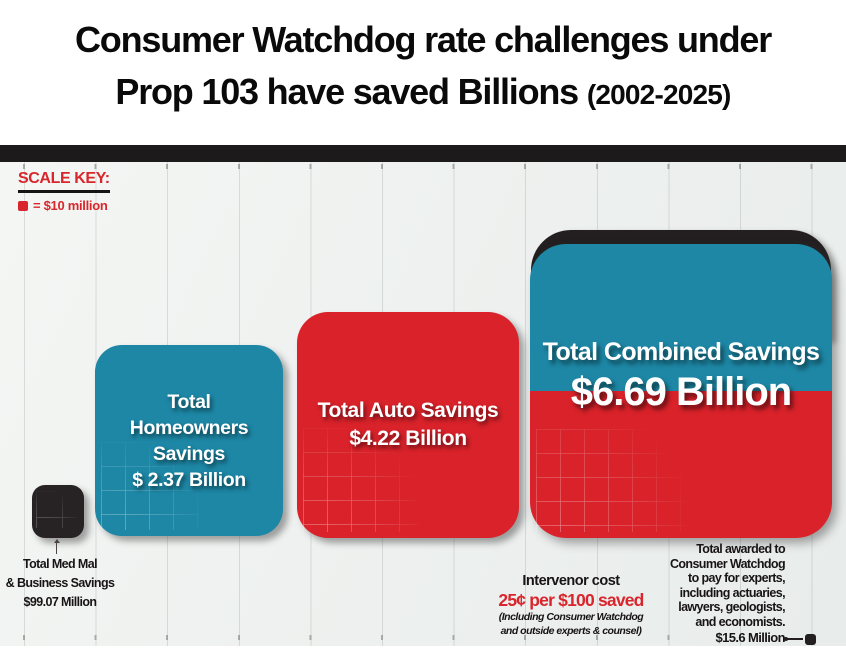  What do you see at coordinates (737, 578) in the screenshot?
I see `awarded-note-line: to pay for experts,` at bounding box center [737, 578].